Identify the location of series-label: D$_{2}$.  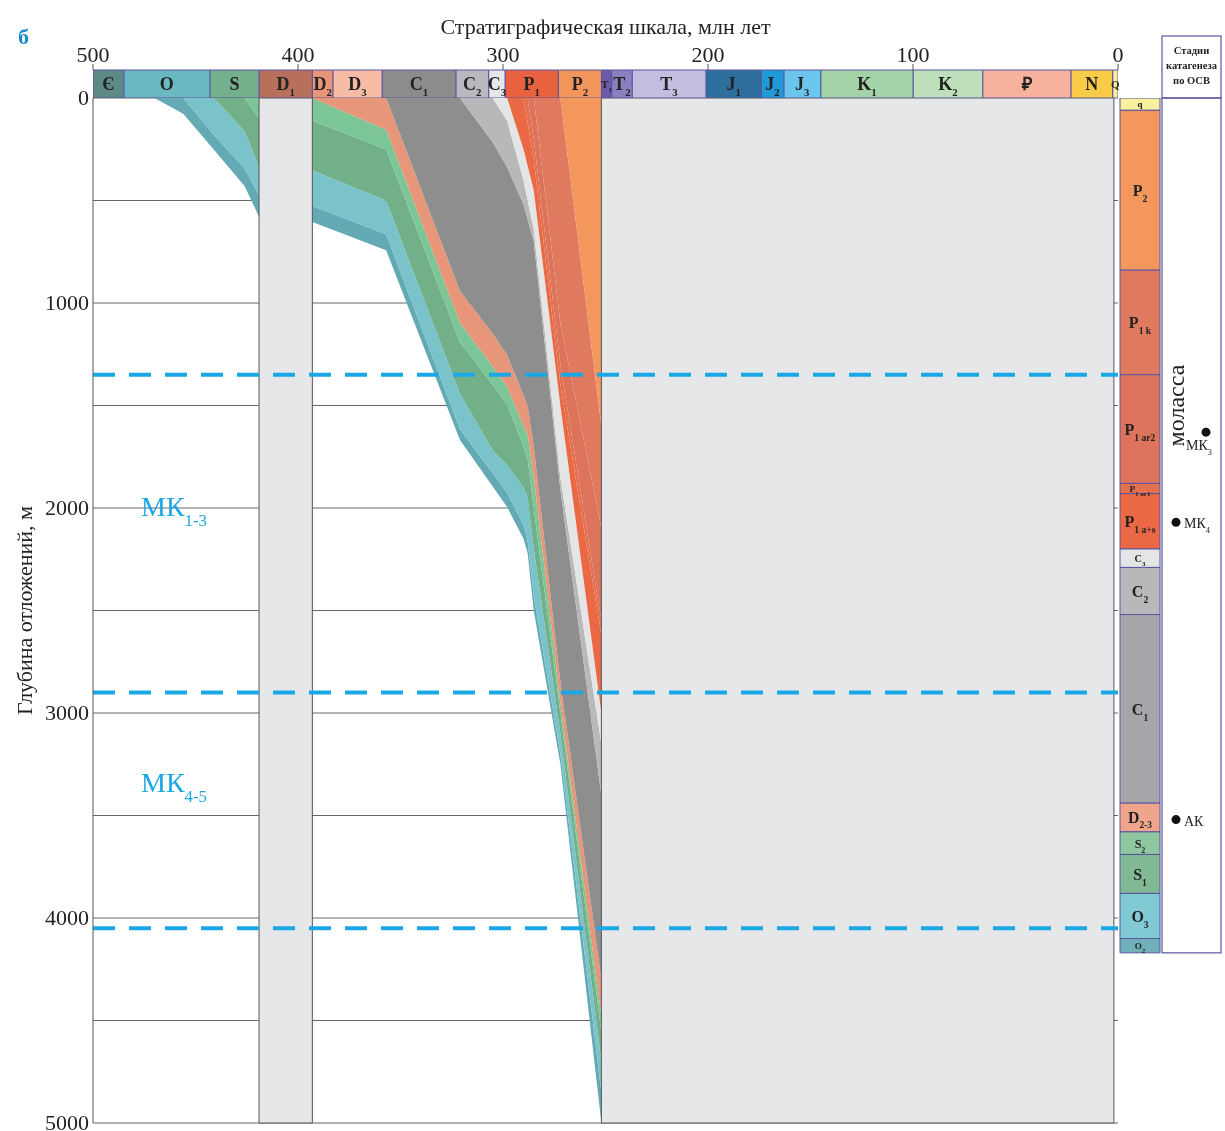
(322, 86).